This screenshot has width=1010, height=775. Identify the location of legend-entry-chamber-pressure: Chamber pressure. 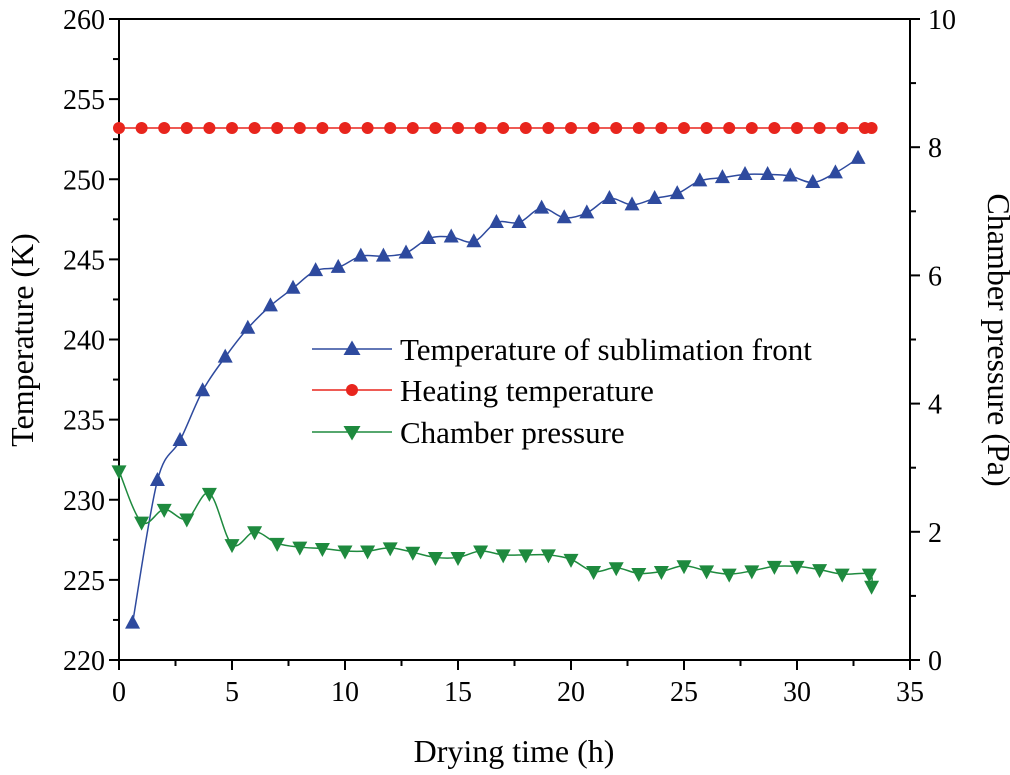
(468, 432).